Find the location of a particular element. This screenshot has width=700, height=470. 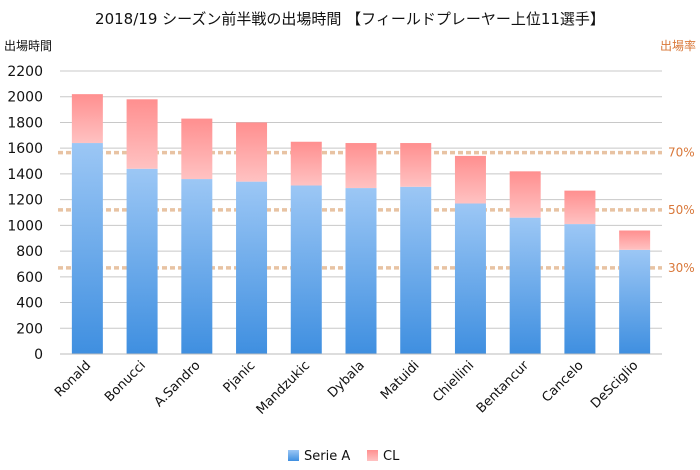

y2-axis-ticks: 30% 50% 70% is located at coordinates (681, 210).